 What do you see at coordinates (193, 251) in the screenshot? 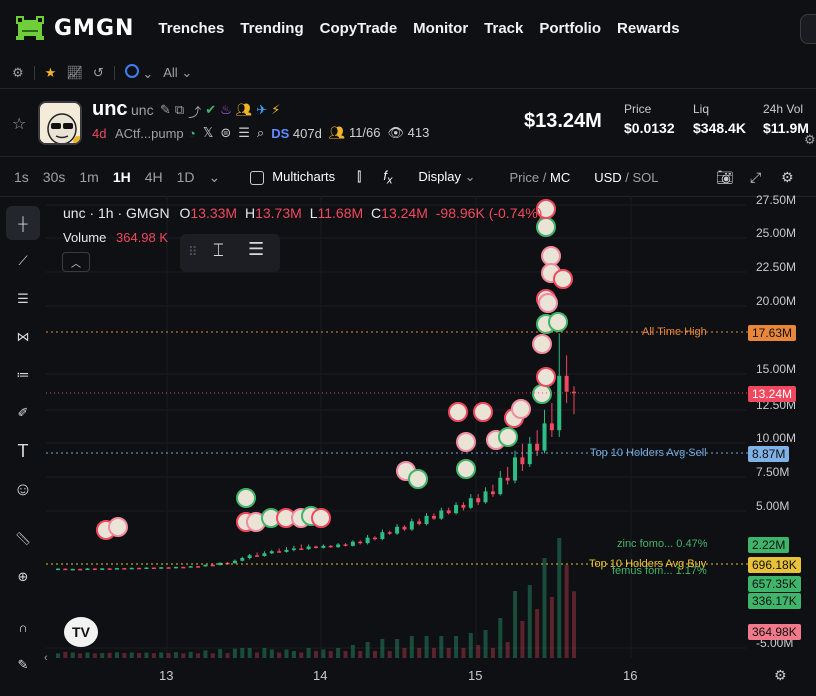
I see `drag-handle-icon: ⠿` at bounding box center [193, 251].